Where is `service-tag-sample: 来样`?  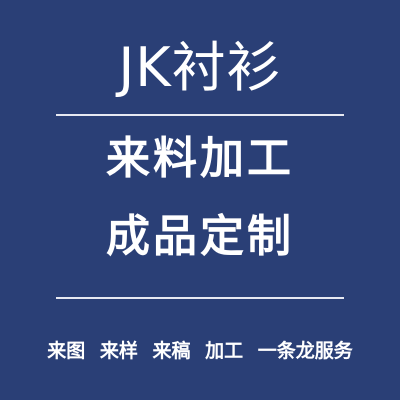 service-tag-sample: 来样 is located at coordinates (118, 351).